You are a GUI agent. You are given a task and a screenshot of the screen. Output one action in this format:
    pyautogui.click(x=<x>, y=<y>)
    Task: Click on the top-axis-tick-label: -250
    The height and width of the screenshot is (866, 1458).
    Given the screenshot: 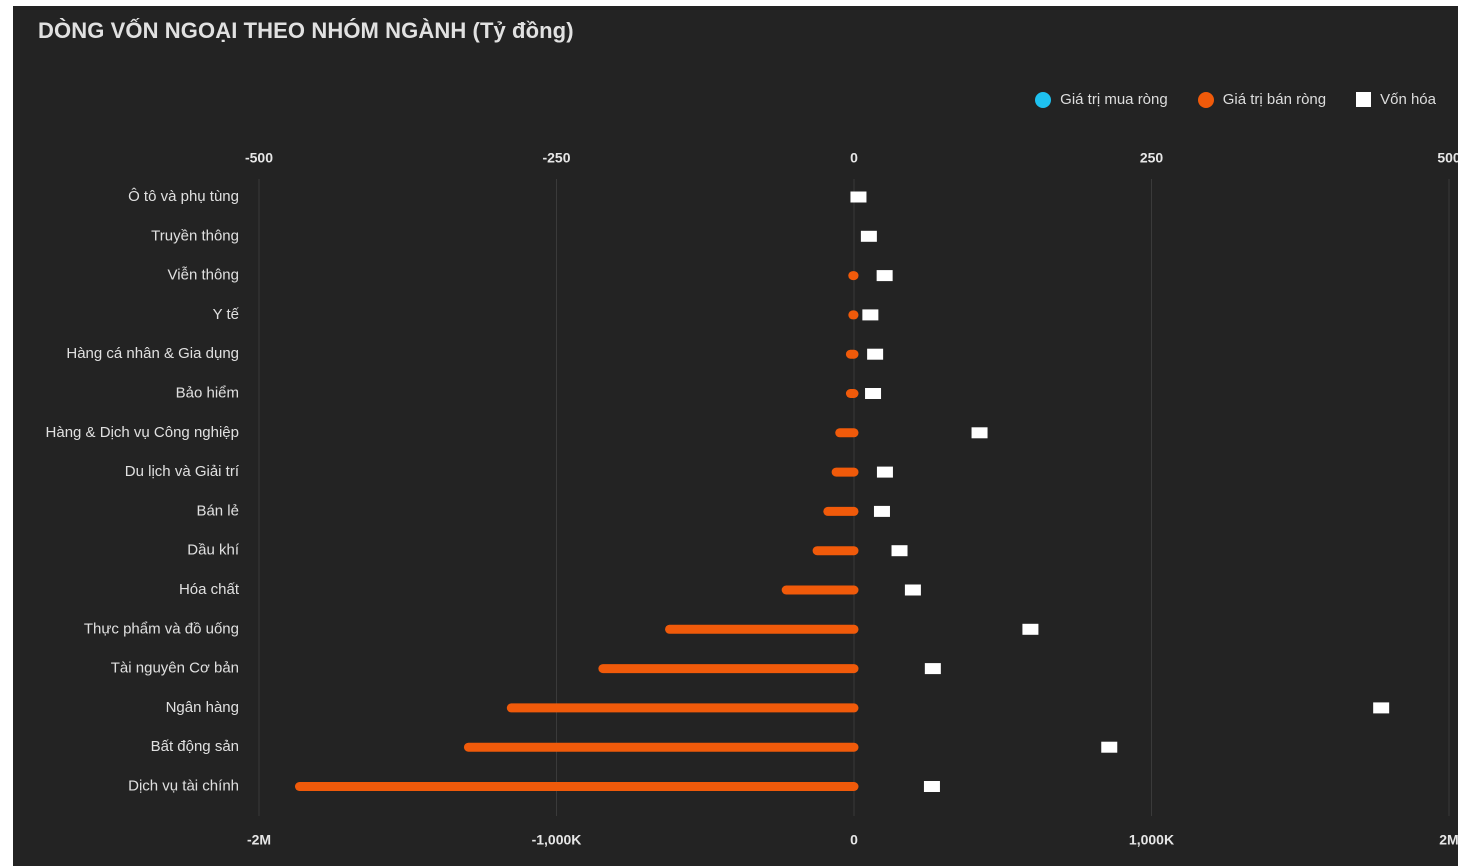 What is the action you would take?
    pyautogui.click(x=556, y=158)
    